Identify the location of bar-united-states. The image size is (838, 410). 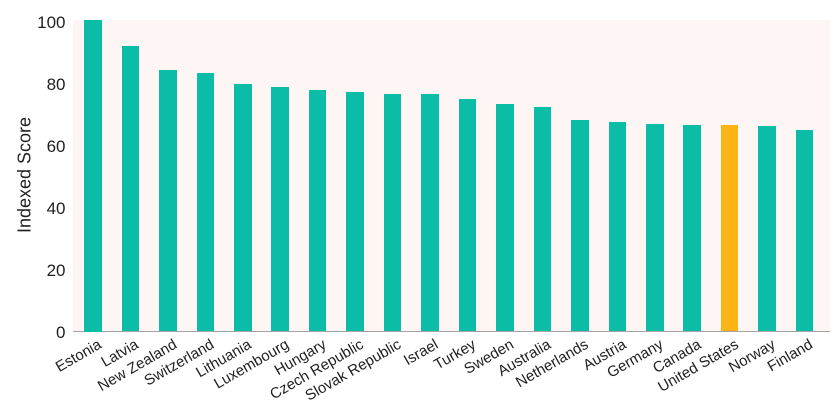
(729, 228).